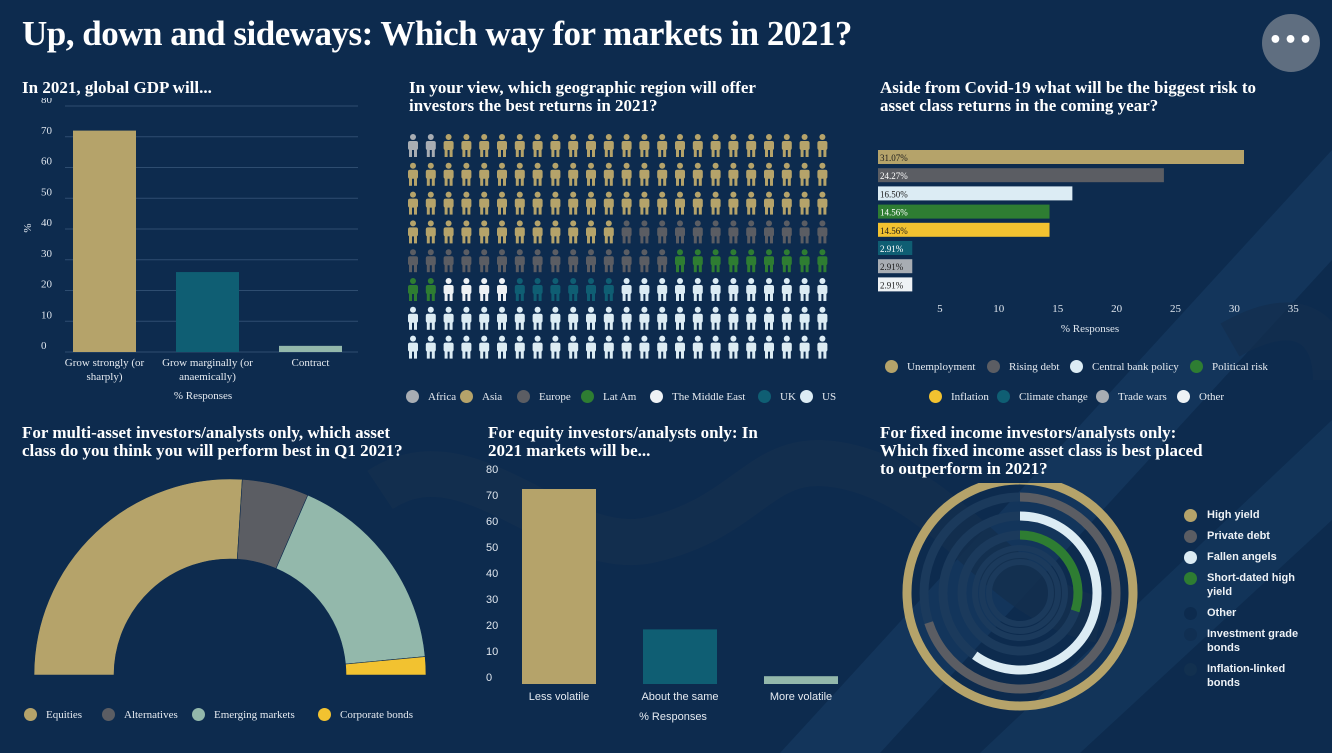 This screenshot has width=1332, height=753. I want to click on category-label: More volatile, so click(801, 697).